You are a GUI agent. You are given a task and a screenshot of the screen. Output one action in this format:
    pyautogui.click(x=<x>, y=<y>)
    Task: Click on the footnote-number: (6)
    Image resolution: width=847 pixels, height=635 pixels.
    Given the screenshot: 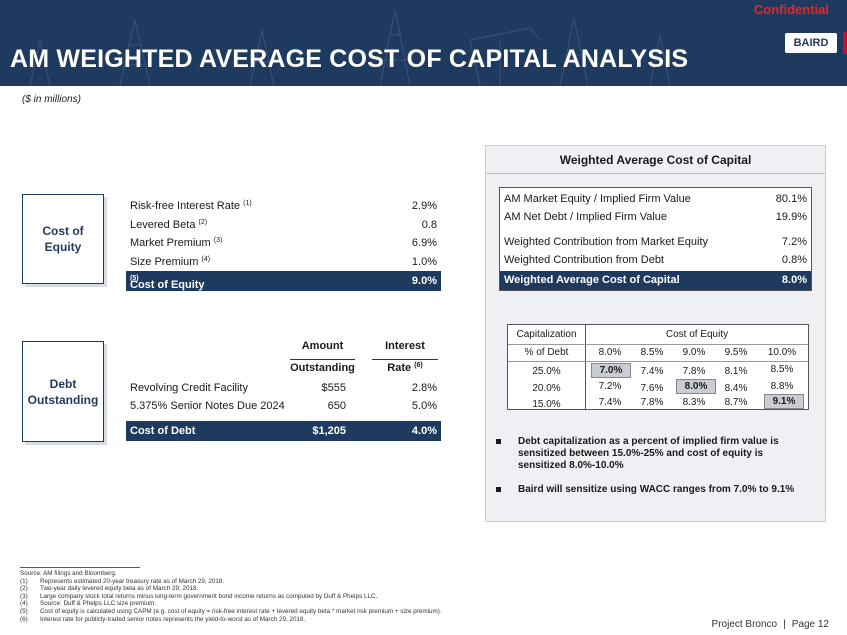 What is the action you would take?
    pyautogui.click(x=24, y=619)
    